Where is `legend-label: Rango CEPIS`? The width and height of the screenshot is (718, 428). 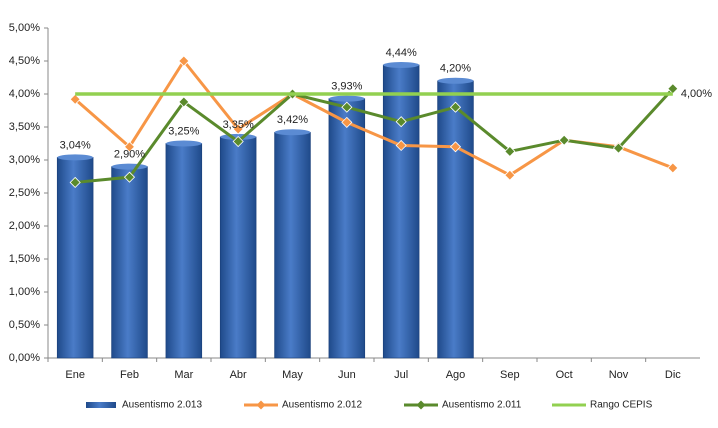 legend-label: Rango CEPIS is located at coordinates (621, 405).